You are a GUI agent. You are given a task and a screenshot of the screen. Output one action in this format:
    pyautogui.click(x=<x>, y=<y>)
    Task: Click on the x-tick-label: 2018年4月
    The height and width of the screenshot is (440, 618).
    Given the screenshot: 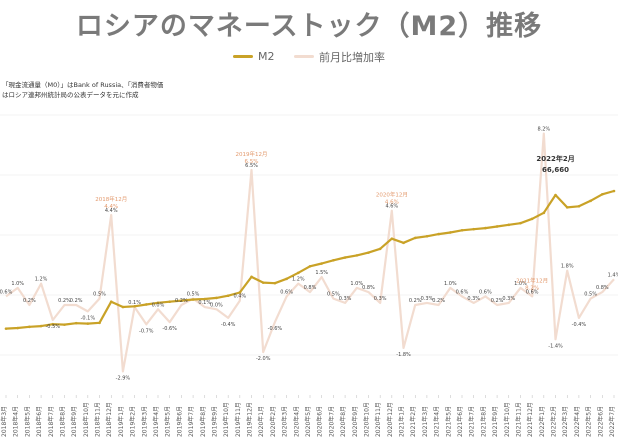 What is the action you would take?
    pyautogui.click(x=16, y=421)
    